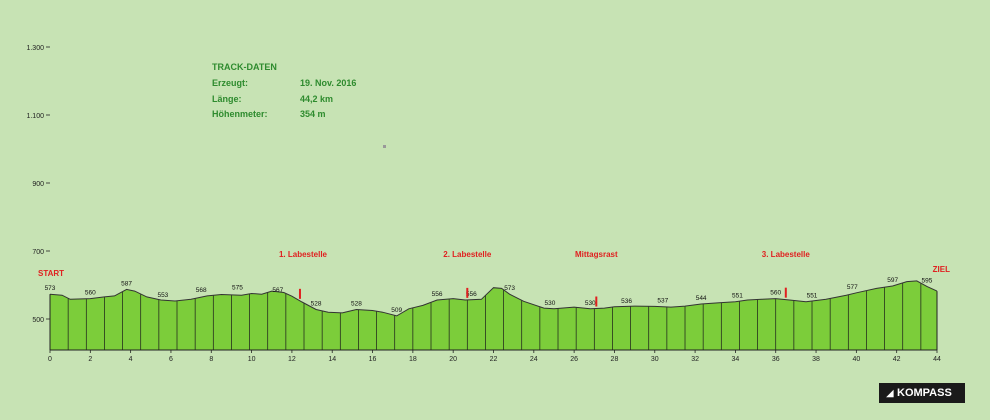 The height and width of the screenshot is (420, 990). I want to click on length-value: 44,2 km, so click(317, 99).